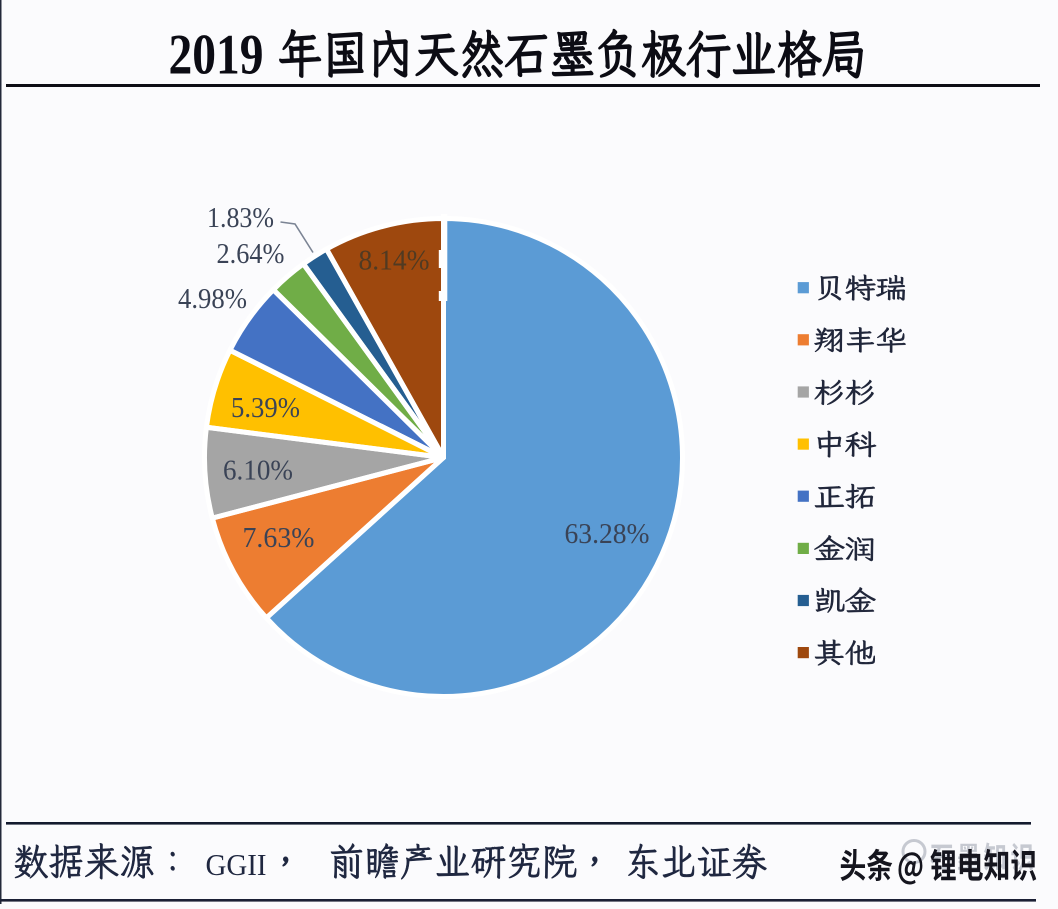 The width and height of the screenshot is (1058, 909). What do you see at coordinates (394, 261) in the screenshot?
I see `svg-text: 8.14%` at bounding box center [394, 261].